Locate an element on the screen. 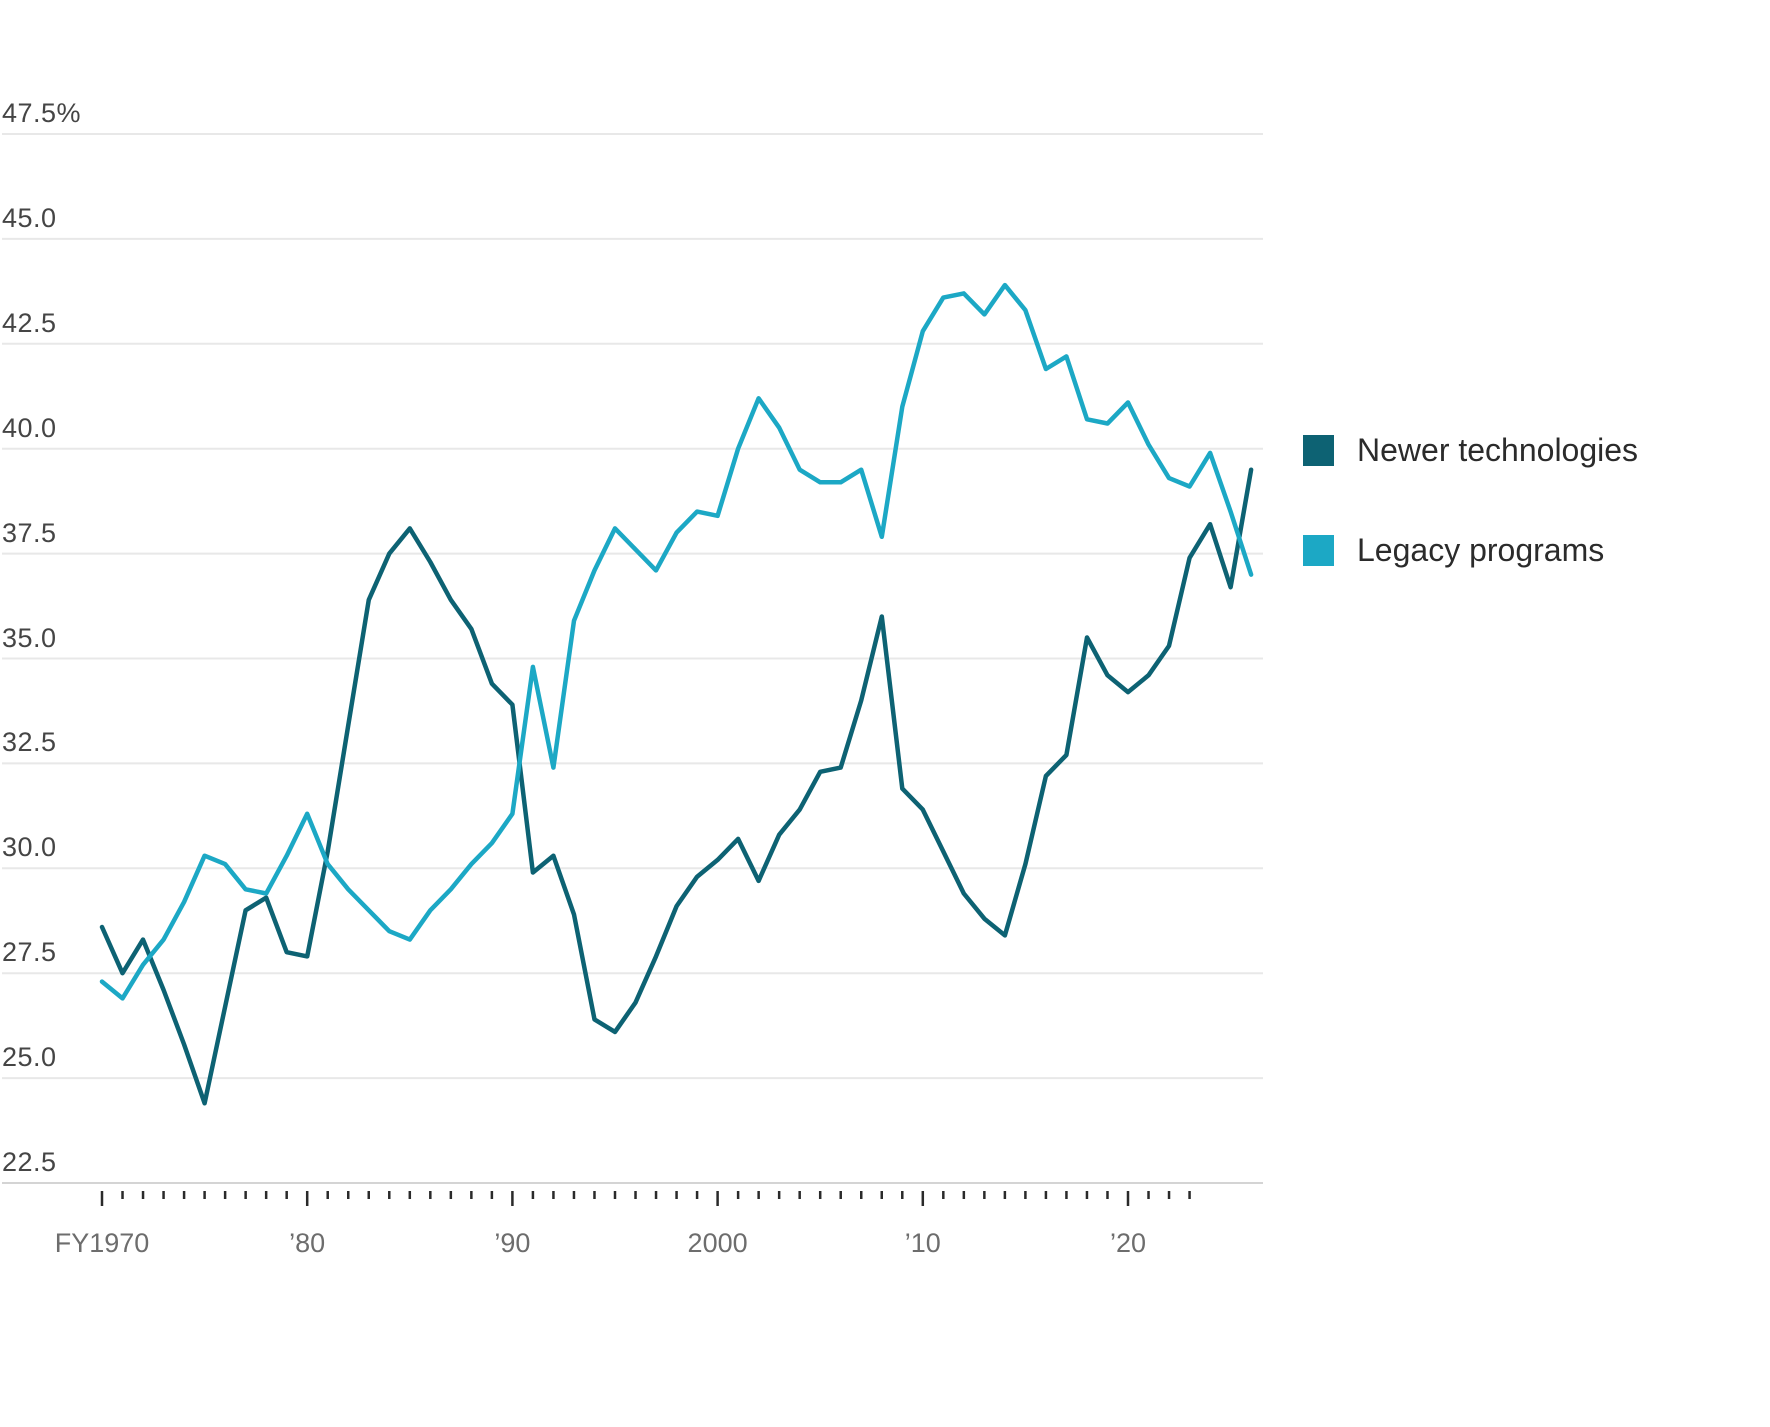 This screenshot has width=1770, height=1427. y-axis-label: 32.5 is located at coordinates (29, 742).